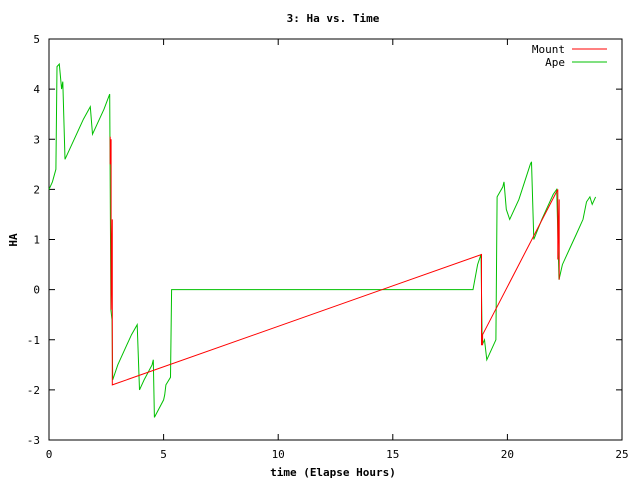 This screenshot has width=640, height=480. What do you see at coordinates (13, 240) in the screenshot?
I see `y-axis-label: HA` at bounding box center [13, 240].